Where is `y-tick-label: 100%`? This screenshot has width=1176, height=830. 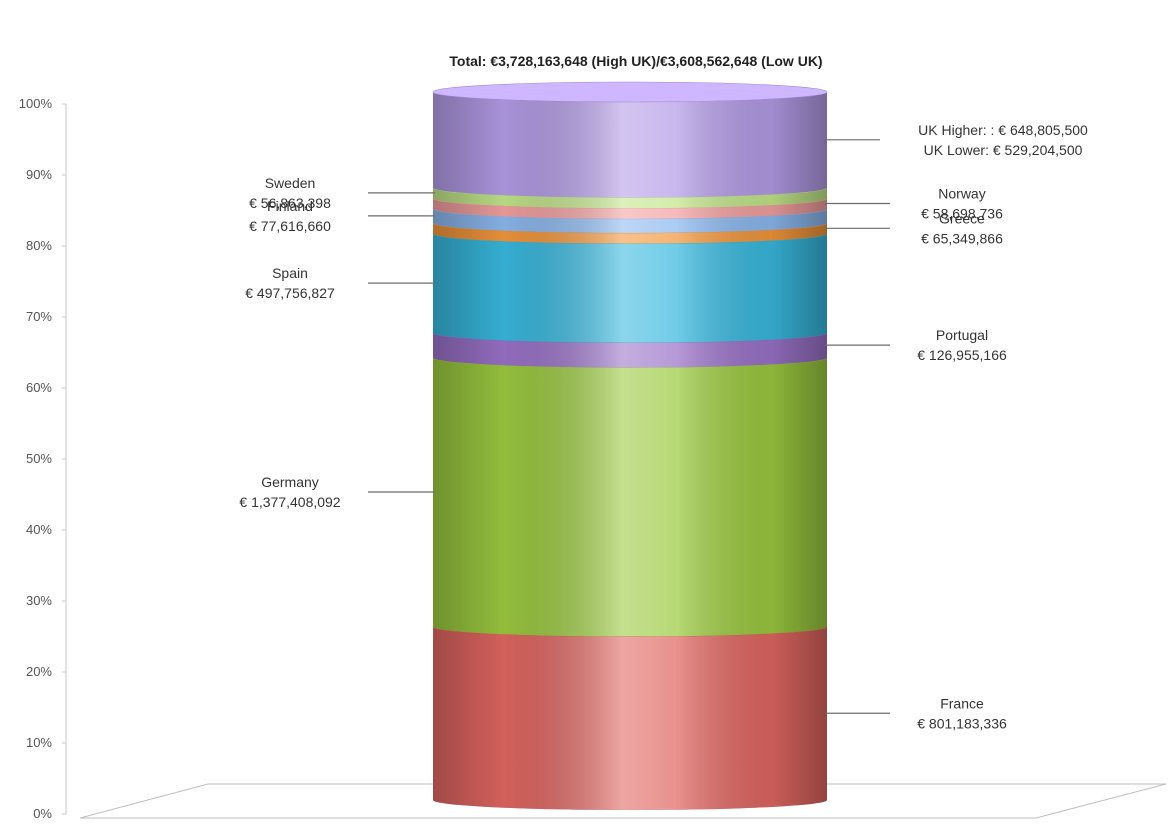 y-tick-label: 100% is located at coordinates (36, 103).